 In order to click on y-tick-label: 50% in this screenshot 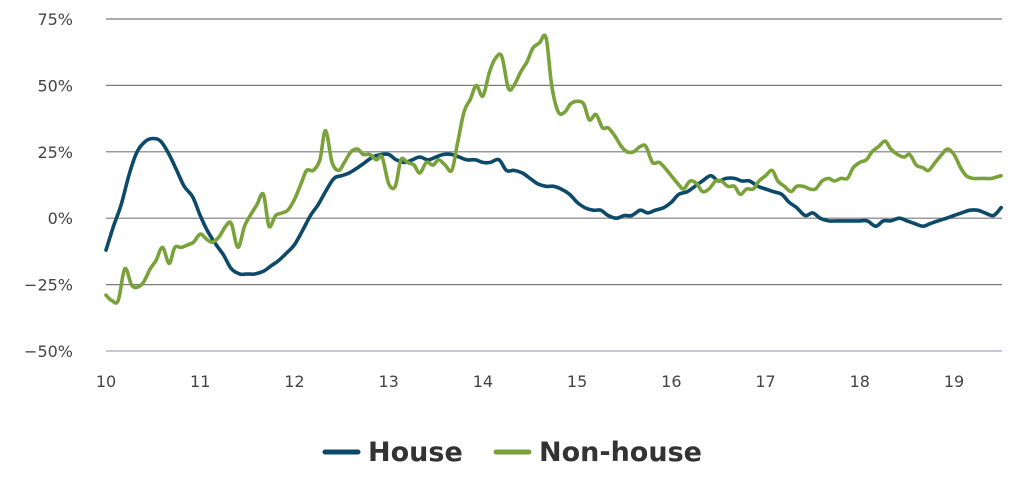, I will do `click(55, 85)`.